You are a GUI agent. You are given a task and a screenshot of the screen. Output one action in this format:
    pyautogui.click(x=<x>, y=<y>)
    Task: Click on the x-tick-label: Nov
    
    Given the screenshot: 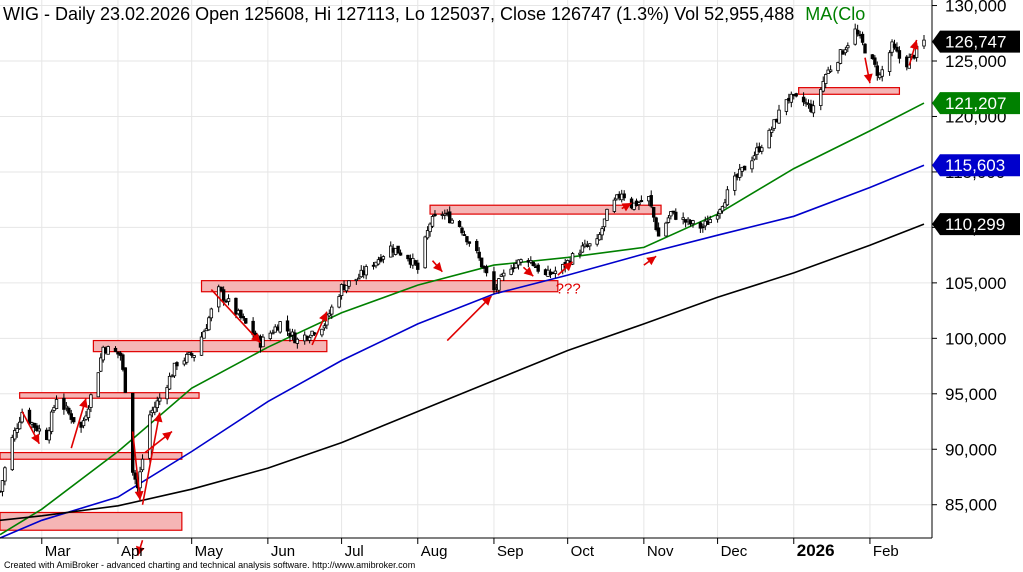 What is the action you would take?
    pyautogui.click(x=660, y=551)
    